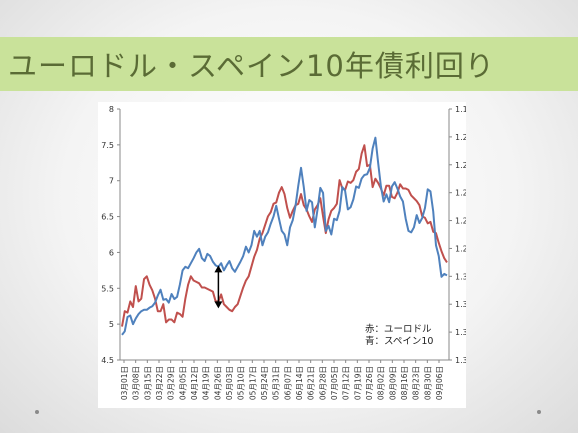 The width and height of the screenshot is (578, 433). Describe the element at coordinates (460, 109) in the screenshot. I see `right-tick-label: 1.18` at that location.